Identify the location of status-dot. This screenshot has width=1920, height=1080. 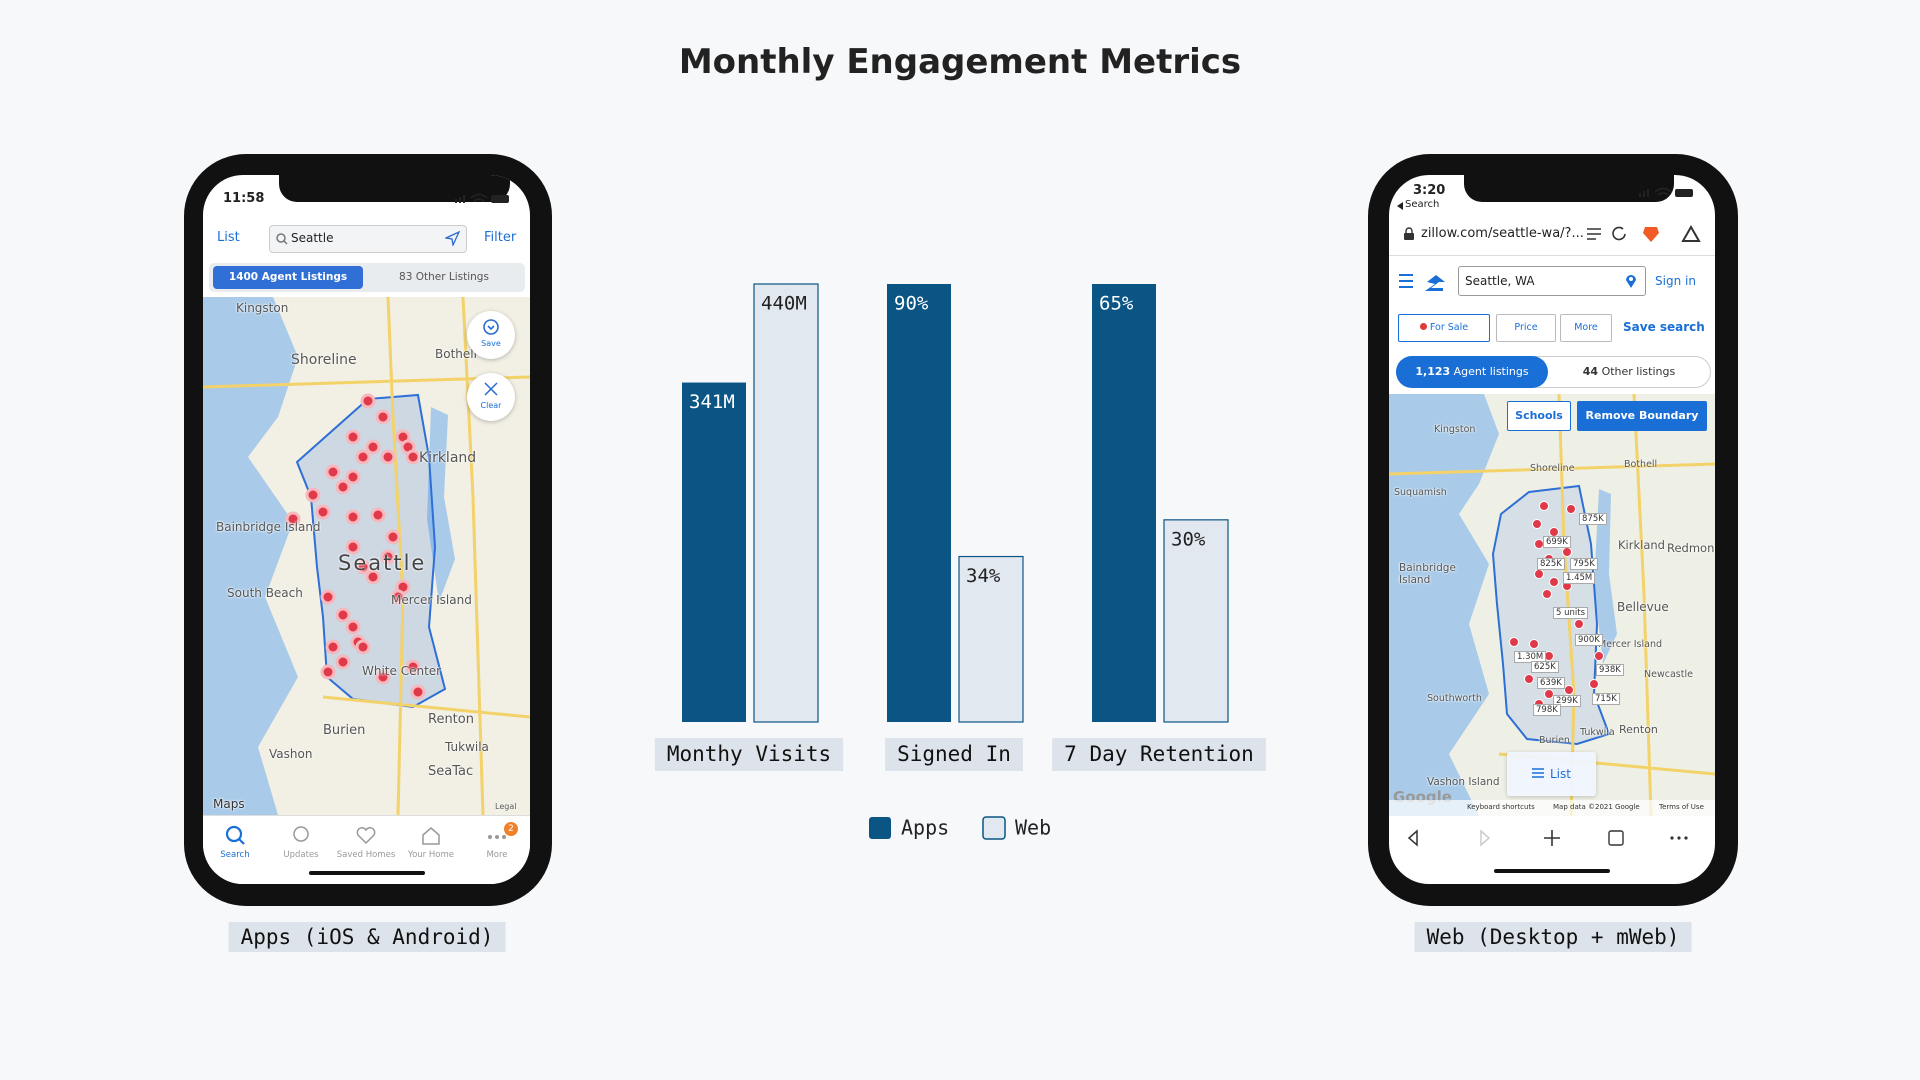
(1423, 326).